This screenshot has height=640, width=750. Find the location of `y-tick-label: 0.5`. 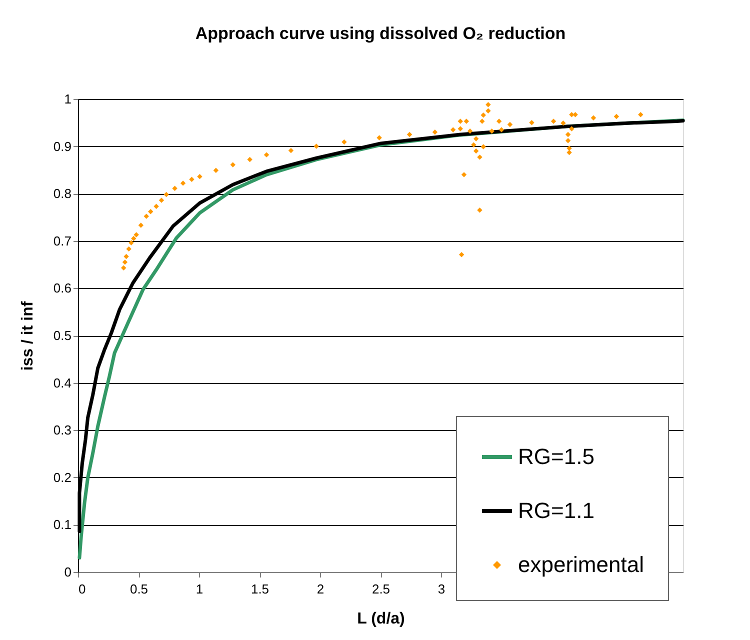

y-tick-label: 0.5 is located at coordinates (62, 335).